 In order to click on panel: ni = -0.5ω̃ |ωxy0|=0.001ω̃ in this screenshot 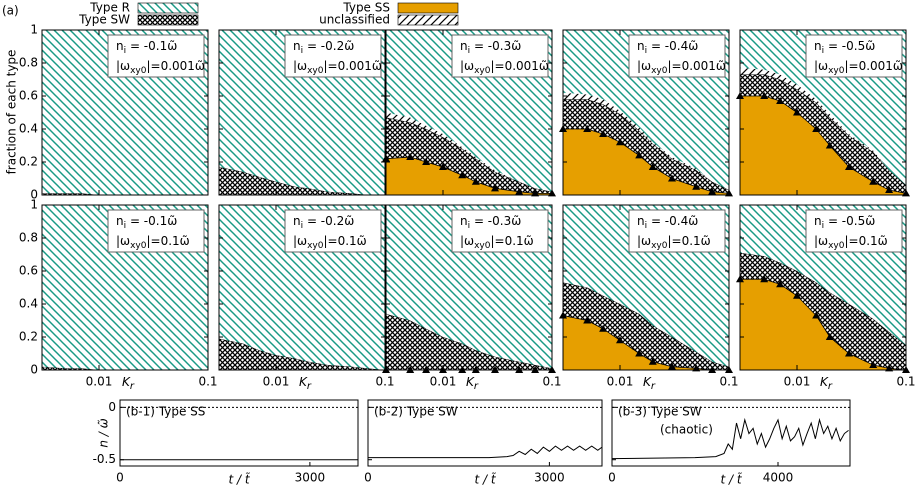, I will do `click(823, 113)`.